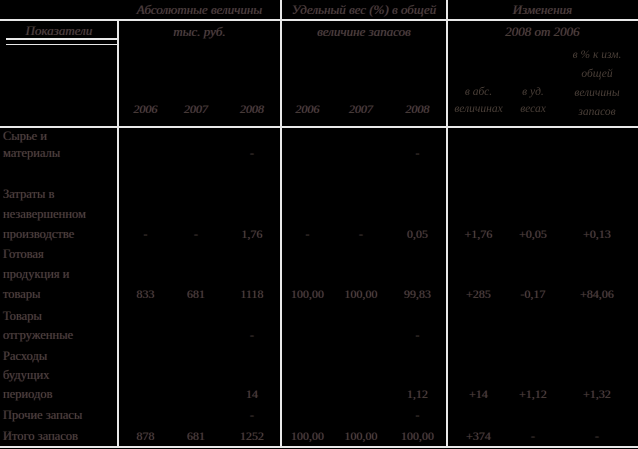 The height and width of the screenshot is (449, 638). Describe the element at coordinates (252, 109) in the screenshot. I see `year-header-abs-2008: 2008` at that location.